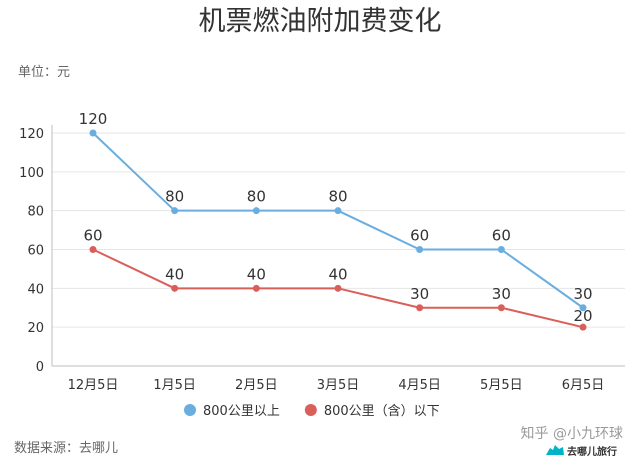 The width and height of the screenshot is (640, 461). Describe the element at coordinates (320, 21) in the screenshot. I see `chart-title: 机票燃油附加费变化` at that location.